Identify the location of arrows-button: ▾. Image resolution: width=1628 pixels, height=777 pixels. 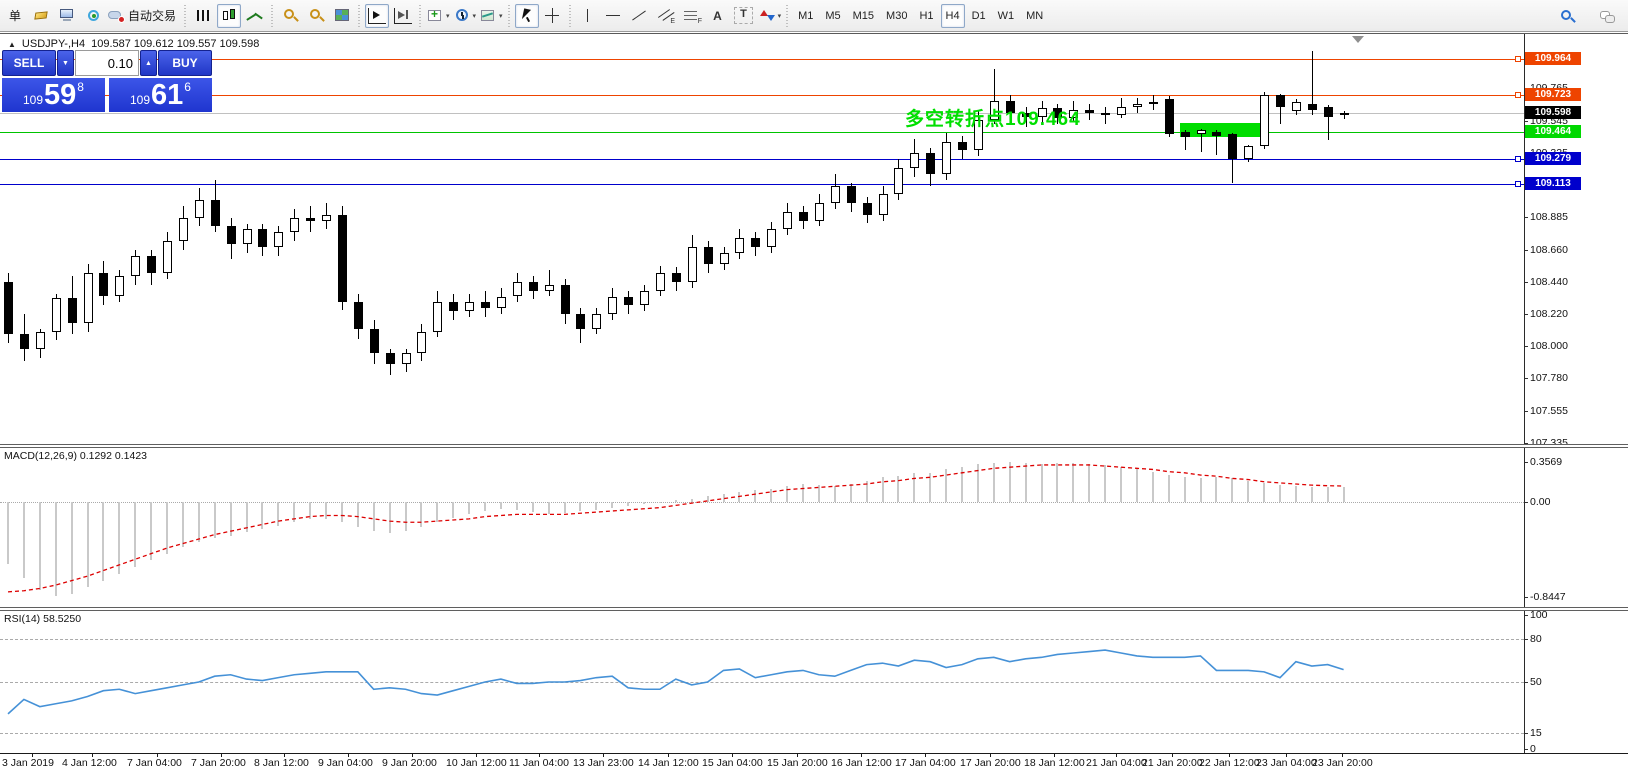
(770, 16).